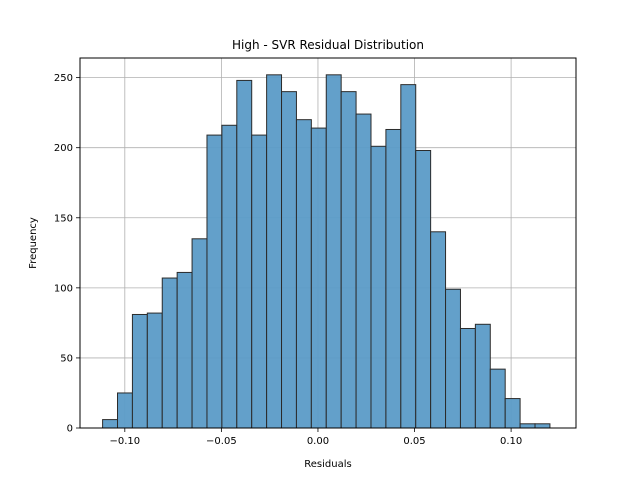 Image resolution: width=640 pixels, height=480 pixels. I want to click on x-tick-label: −0.10, so click(124, 441).